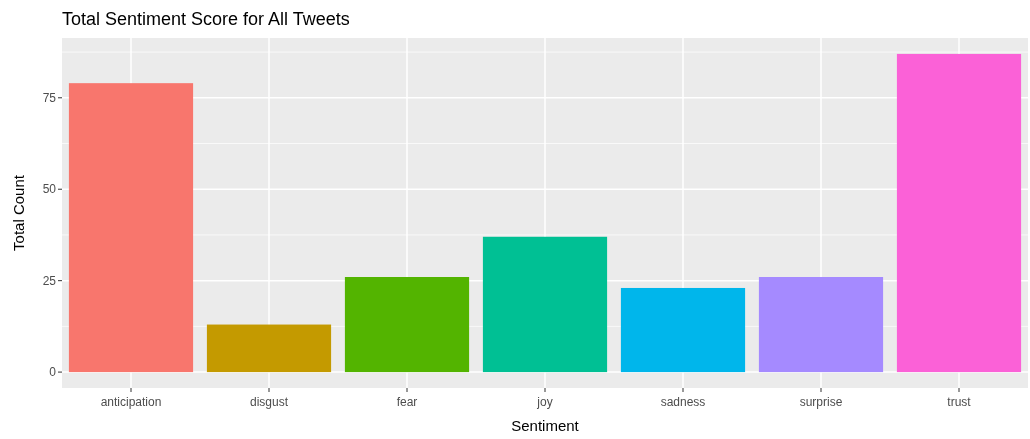  What do you see at coordinates (959, 402) in the screenshot?
I see `x-tick-label: trust` at bounding box center [959, 402].